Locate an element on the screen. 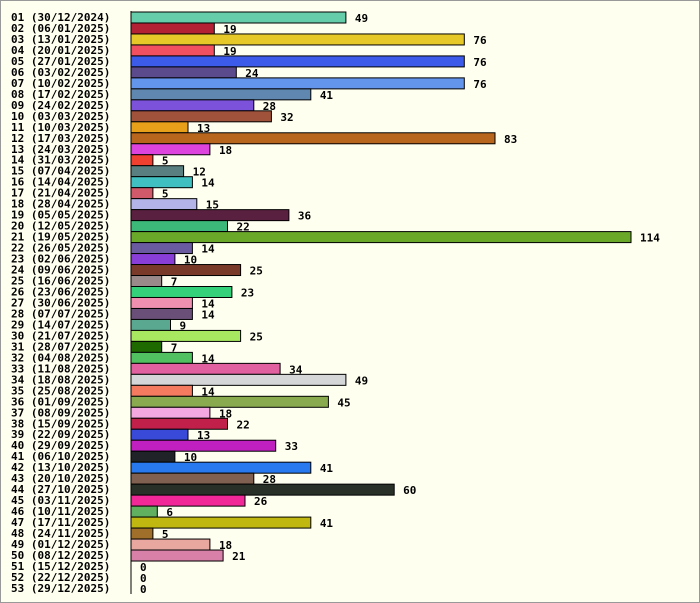 The width and height of the screenshot is (700, 603). category-label: 26 (23/06/2025) is located at coordinates (60, 292).